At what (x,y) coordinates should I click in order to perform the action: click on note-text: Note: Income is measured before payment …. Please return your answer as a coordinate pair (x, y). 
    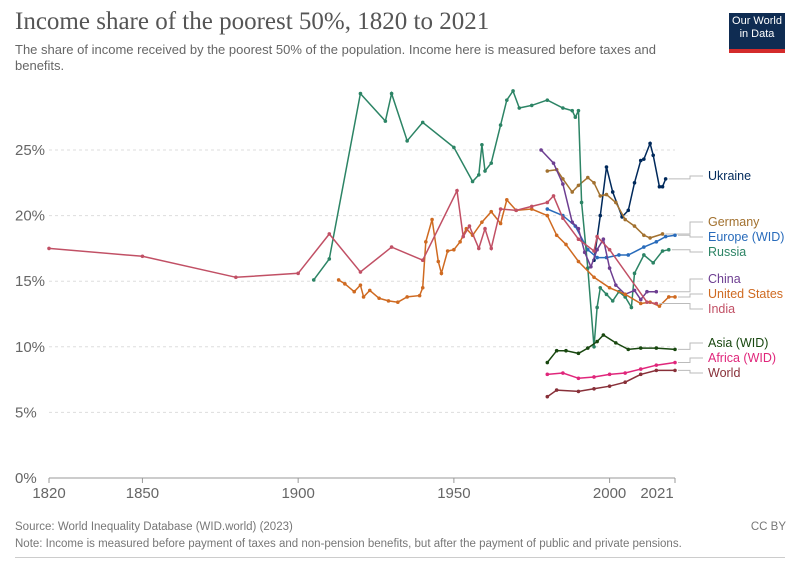
    Looking at the image, I should click on (348, 544).